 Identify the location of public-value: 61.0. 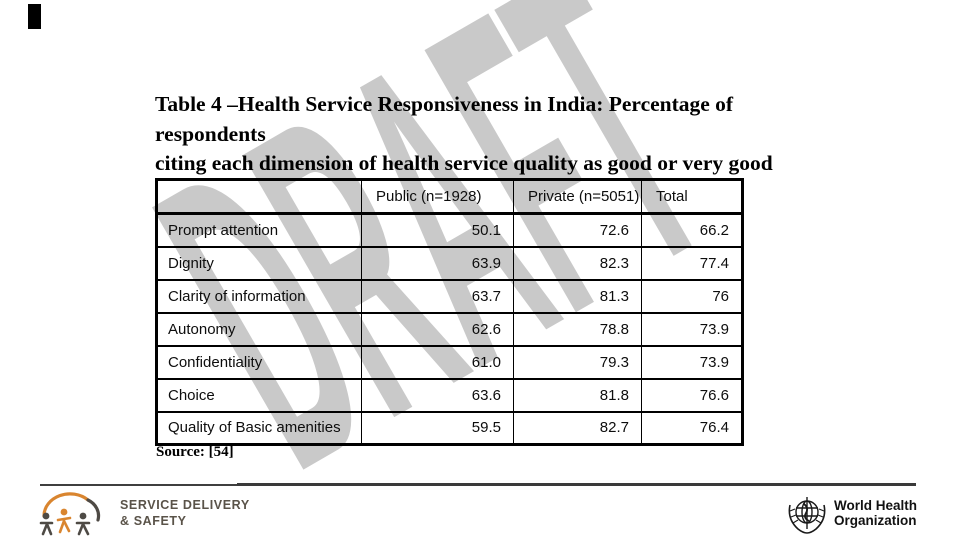
(437, 361).